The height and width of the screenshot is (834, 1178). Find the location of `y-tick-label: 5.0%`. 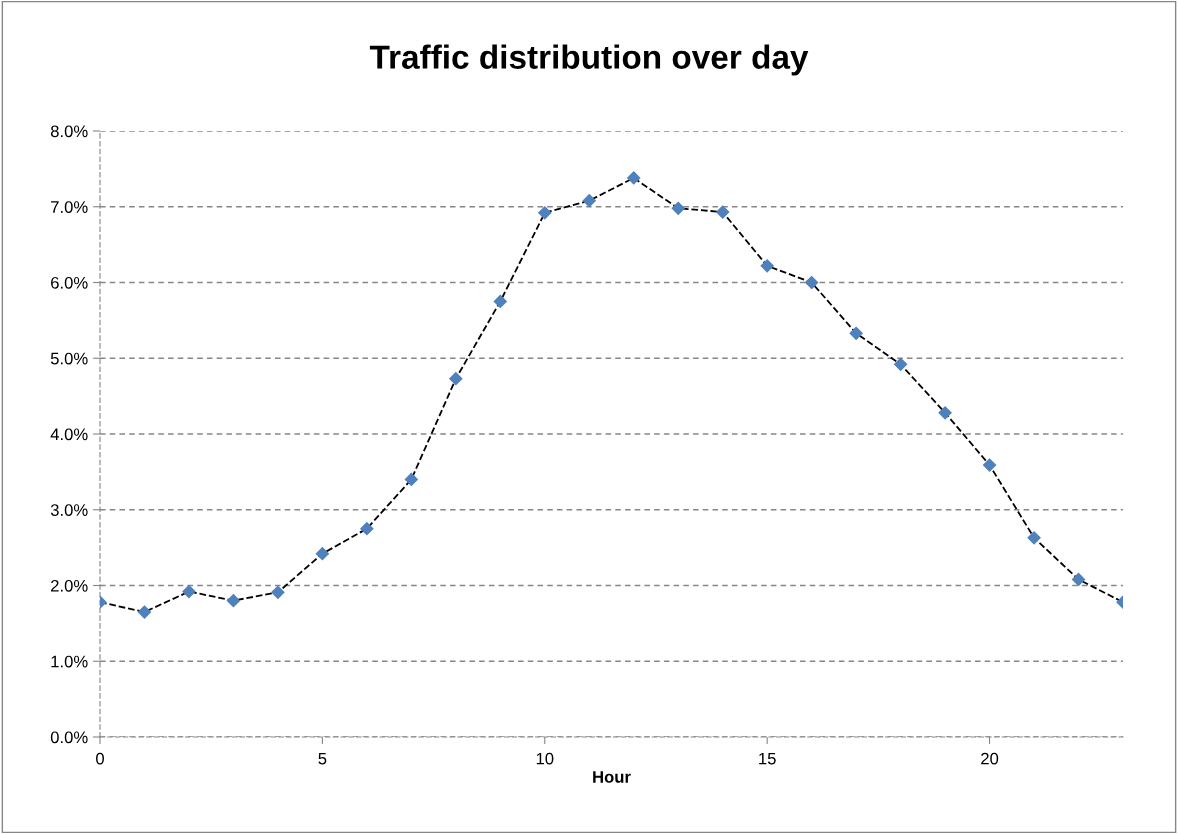

y-tick-label: 5.0% is located at coordinates (69, 358).